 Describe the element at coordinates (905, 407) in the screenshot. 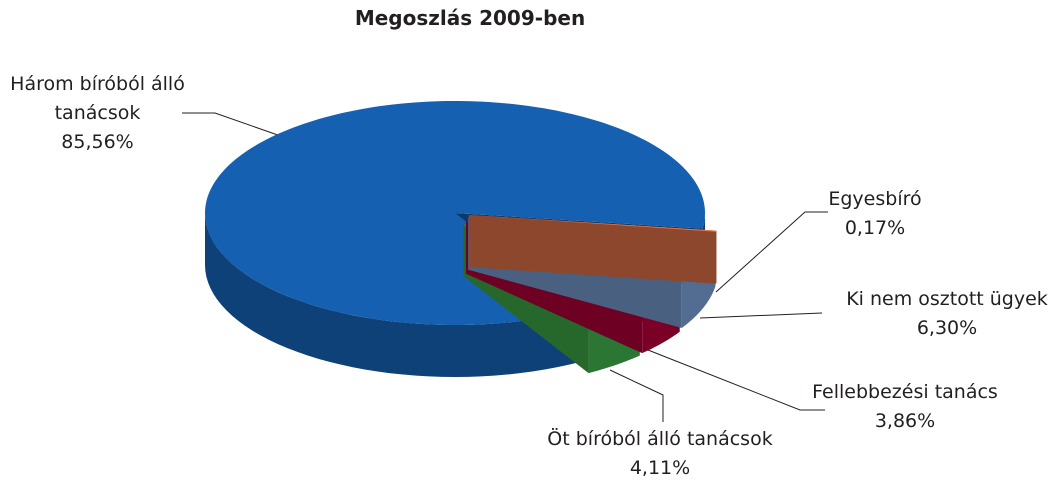

I see `slice-label: Fellebbezési tanács 3,86%` at that location.